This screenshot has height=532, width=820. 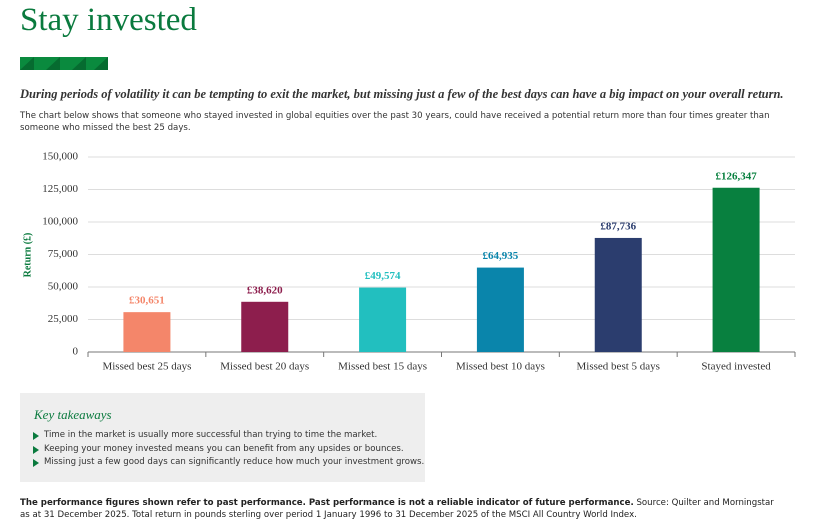 I want to click on y-tick-label: 0, so click(x=76, y=352).